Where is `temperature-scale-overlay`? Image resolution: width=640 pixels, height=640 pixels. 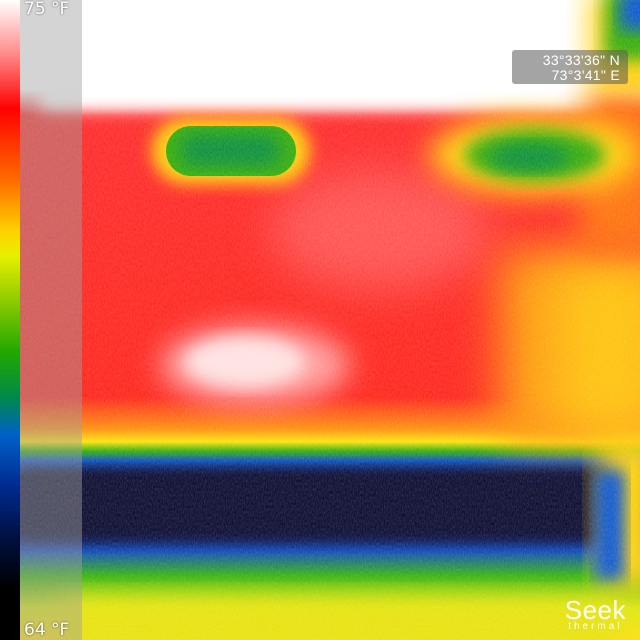 temperature-scale-overlay is located at coordinates (51, 320).